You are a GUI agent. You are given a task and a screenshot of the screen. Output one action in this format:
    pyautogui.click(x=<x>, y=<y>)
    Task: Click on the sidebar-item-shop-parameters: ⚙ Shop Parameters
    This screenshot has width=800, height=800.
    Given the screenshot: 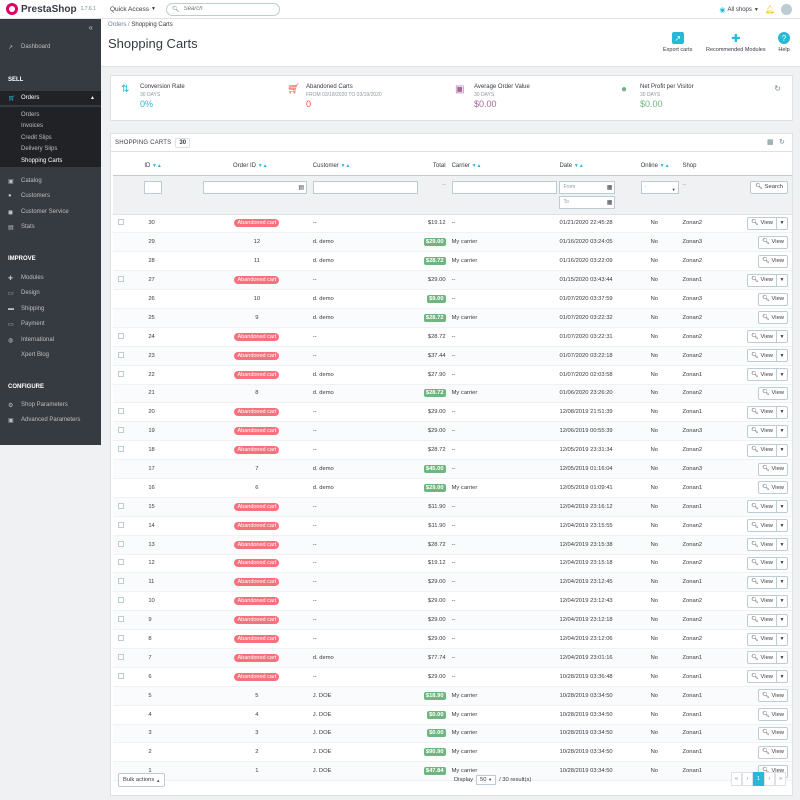 What is the action you would take?
    pyautogui.click(x=50, y=405)
    